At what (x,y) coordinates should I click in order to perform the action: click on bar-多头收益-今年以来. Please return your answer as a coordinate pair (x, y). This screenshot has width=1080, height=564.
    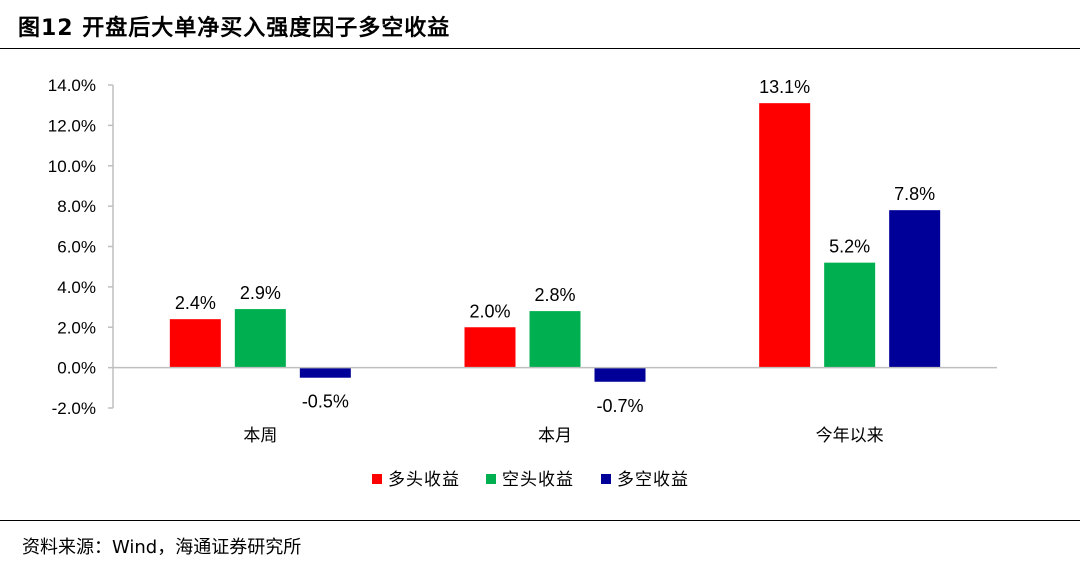
    Looking at the image, I should click on (785, 235).